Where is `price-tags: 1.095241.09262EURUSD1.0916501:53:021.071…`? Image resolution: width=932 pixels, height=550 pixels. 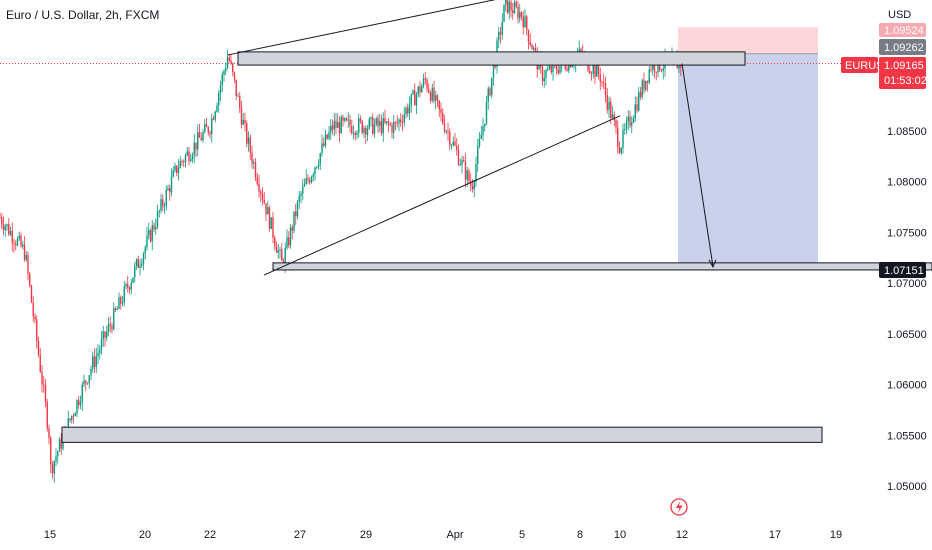
price-tags: 1.095241.09262EURUSD1.0916501:53:021.071… is located at coordinates (884, 150).